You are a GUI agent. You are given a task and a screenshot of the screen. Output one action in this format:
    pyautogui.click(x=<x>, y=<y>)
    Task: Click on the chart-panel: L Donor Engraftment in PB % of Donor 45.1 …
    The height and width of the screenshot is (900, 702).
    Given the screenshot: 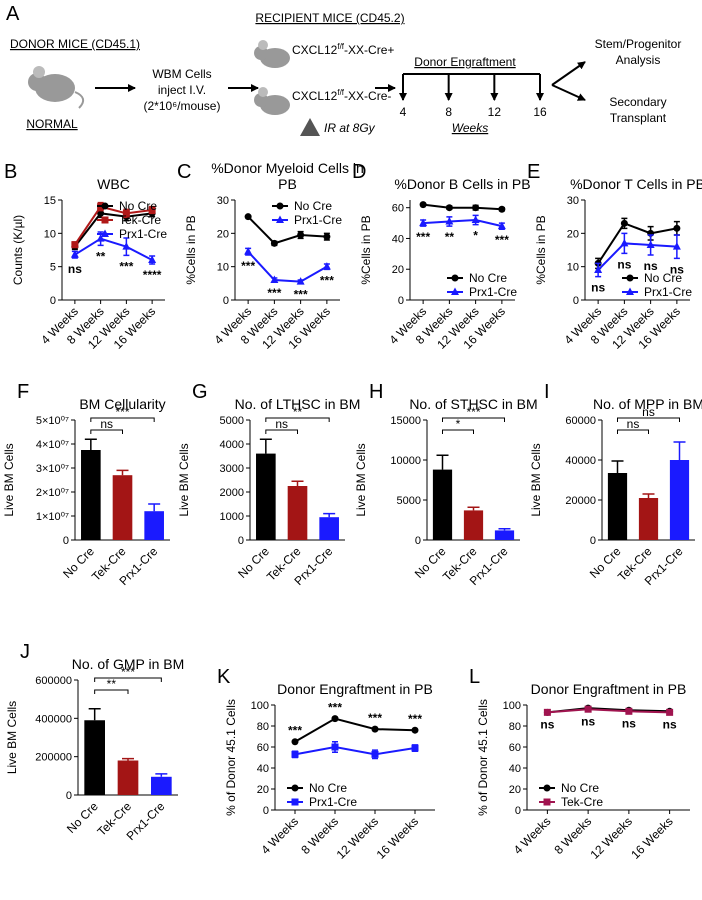 What is the action you would take?
    pyautogui.click(x=579, y=764)
    